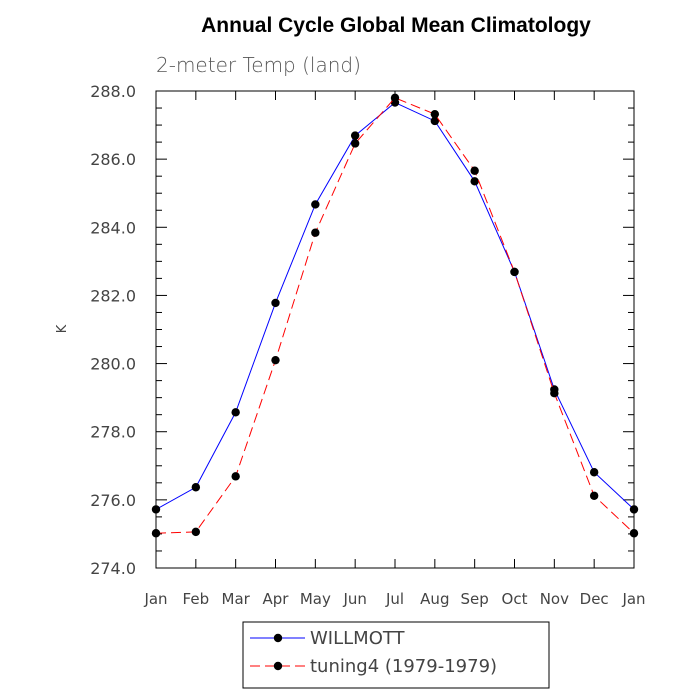 This screenshot has width=700, height=700. What do you see at coordinates (358, 638) in the screenshot?
I see `legend-label-0: WILLMOTT` at bounding box center [358, 638].